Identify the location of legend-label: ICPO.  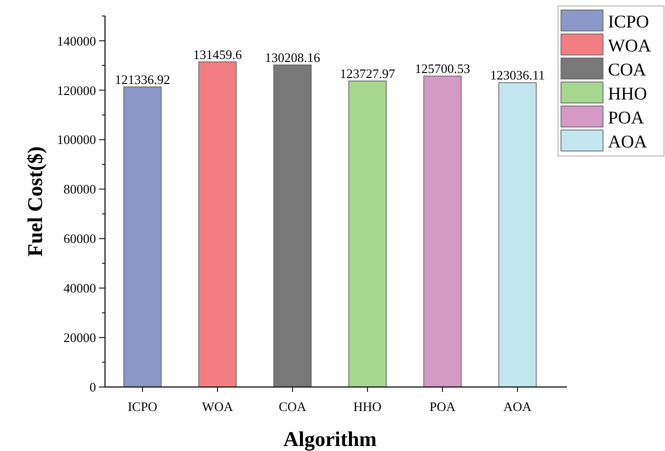
(629, 21).